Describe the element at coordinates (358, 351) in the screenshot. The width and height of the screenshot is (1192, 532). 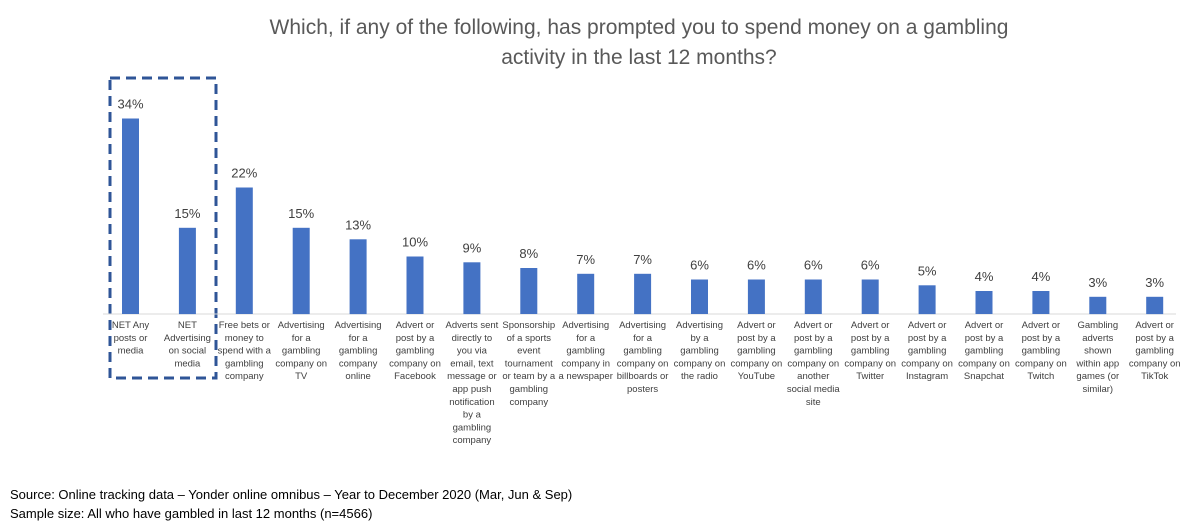
I see `category-label-4: Advertising for a gambling company online` at that location.